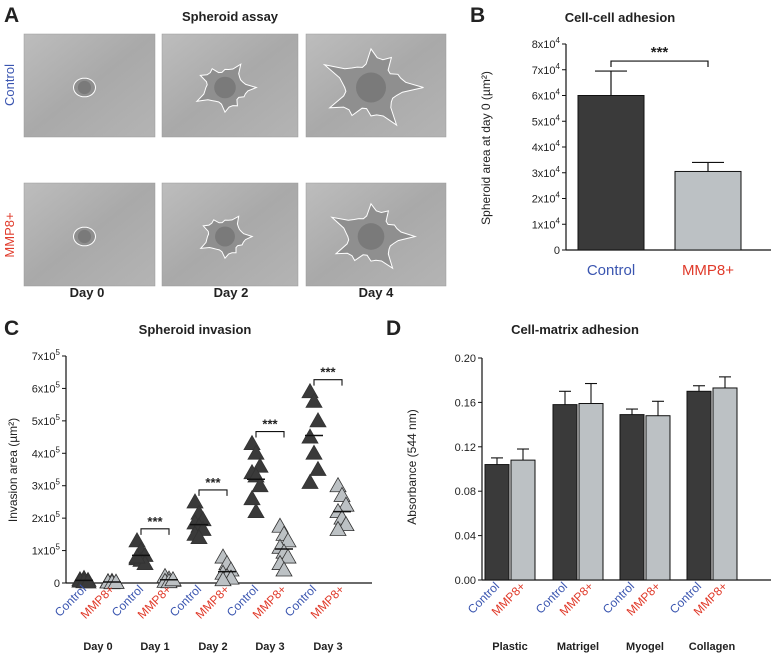 This screenshot has width=780, height=659. Describe the element at coordinates (546, 198) in the screenshot. I see `y-tick-label: 2x10⁴` at that location.